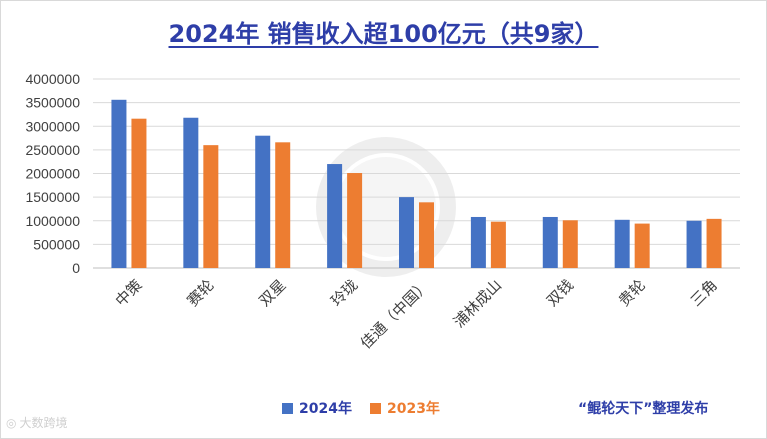 The image size is (767, 439). I want to click on x-tick-label: 佳通（中国）, so click(395, 314).